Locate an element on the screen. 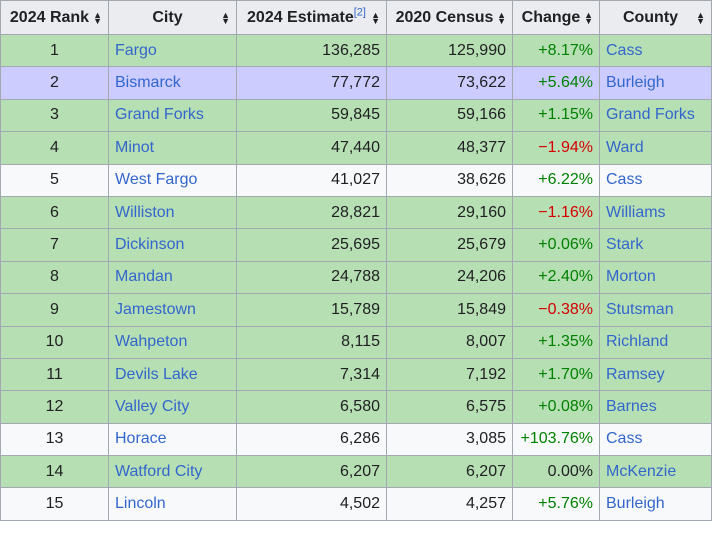 The height and width of the screenshot is (536, 712). rank-cell: 10 is located at coordinates (54, 342).